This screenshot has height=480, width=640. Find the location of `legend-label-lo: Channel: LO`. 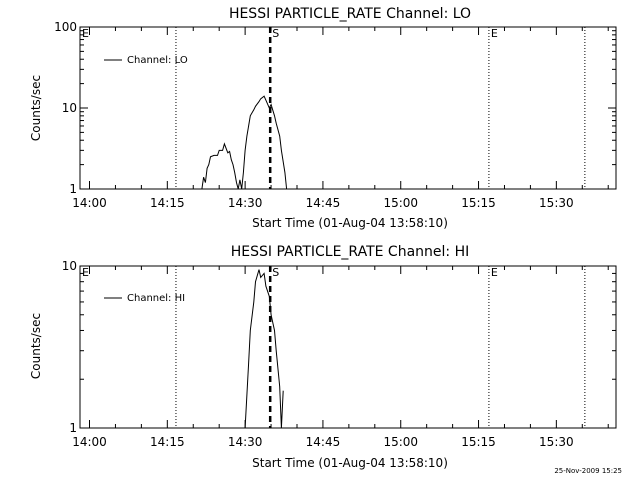

legend-label-lo: Channel: LO is located at coordinates (157, 60).